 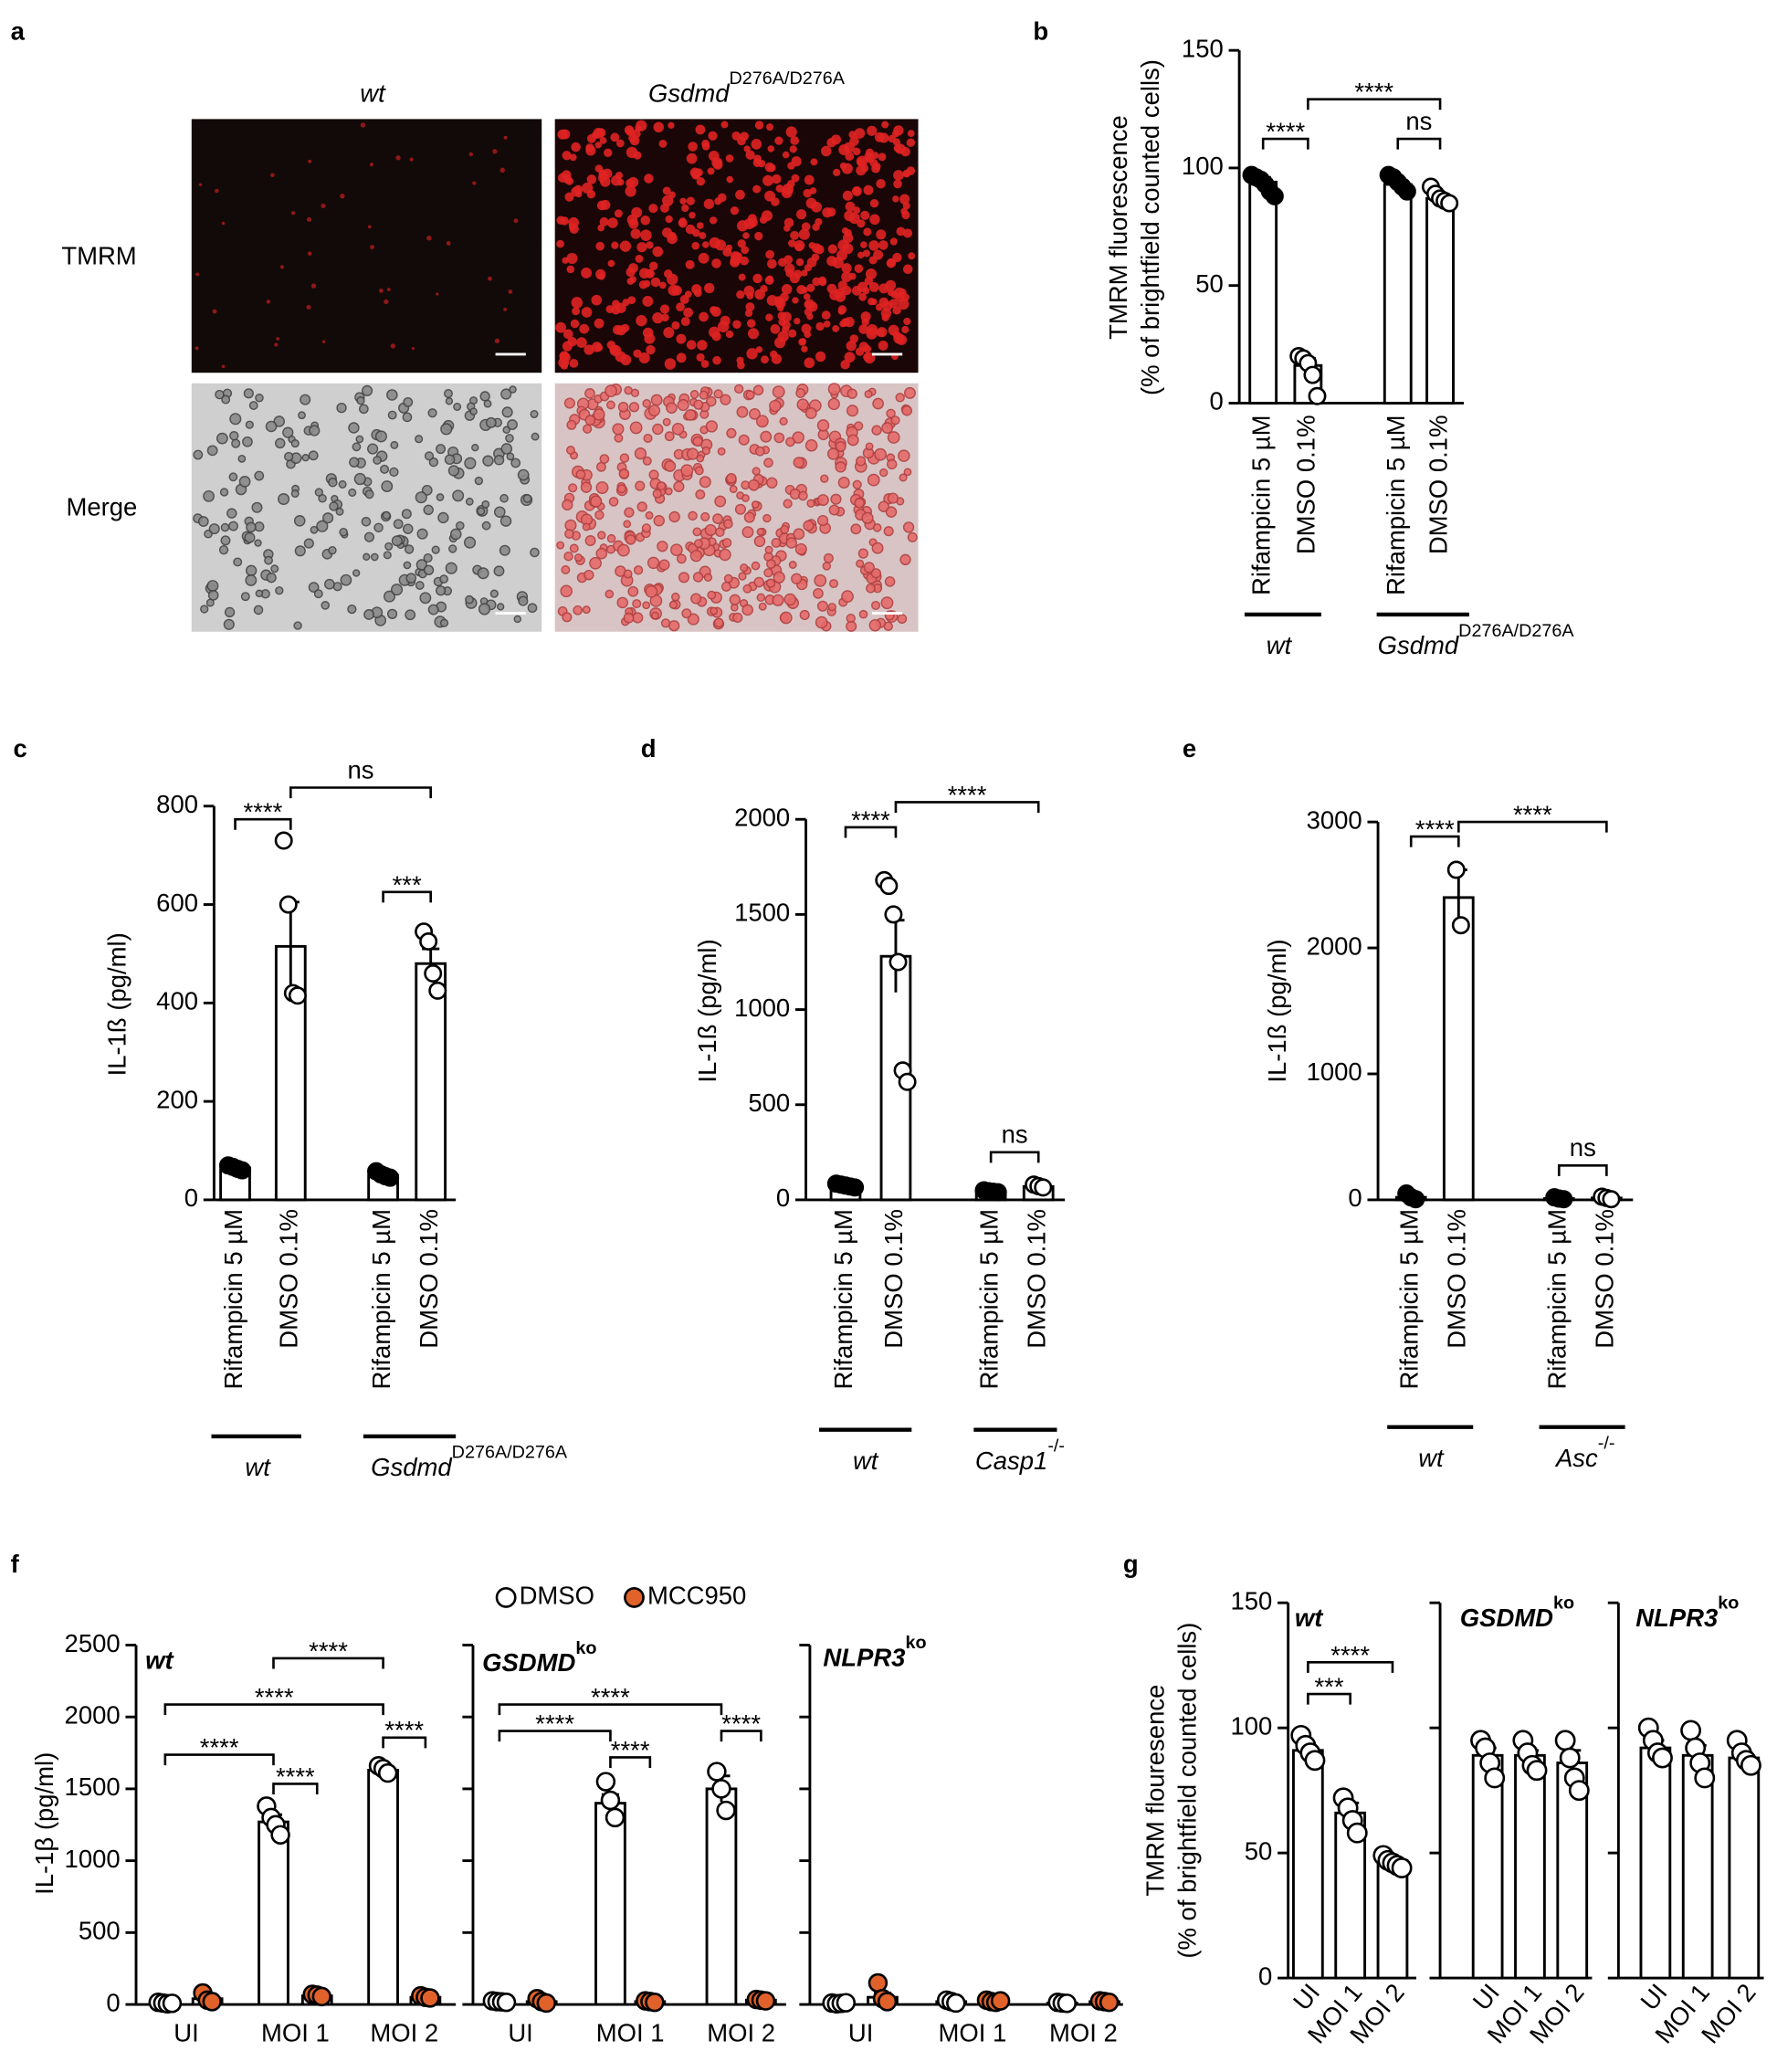 What do you see at coordinates (100, 1931) in the screenshot?
I see `y-tick-label: 500` at bounding box center [100, 1931].